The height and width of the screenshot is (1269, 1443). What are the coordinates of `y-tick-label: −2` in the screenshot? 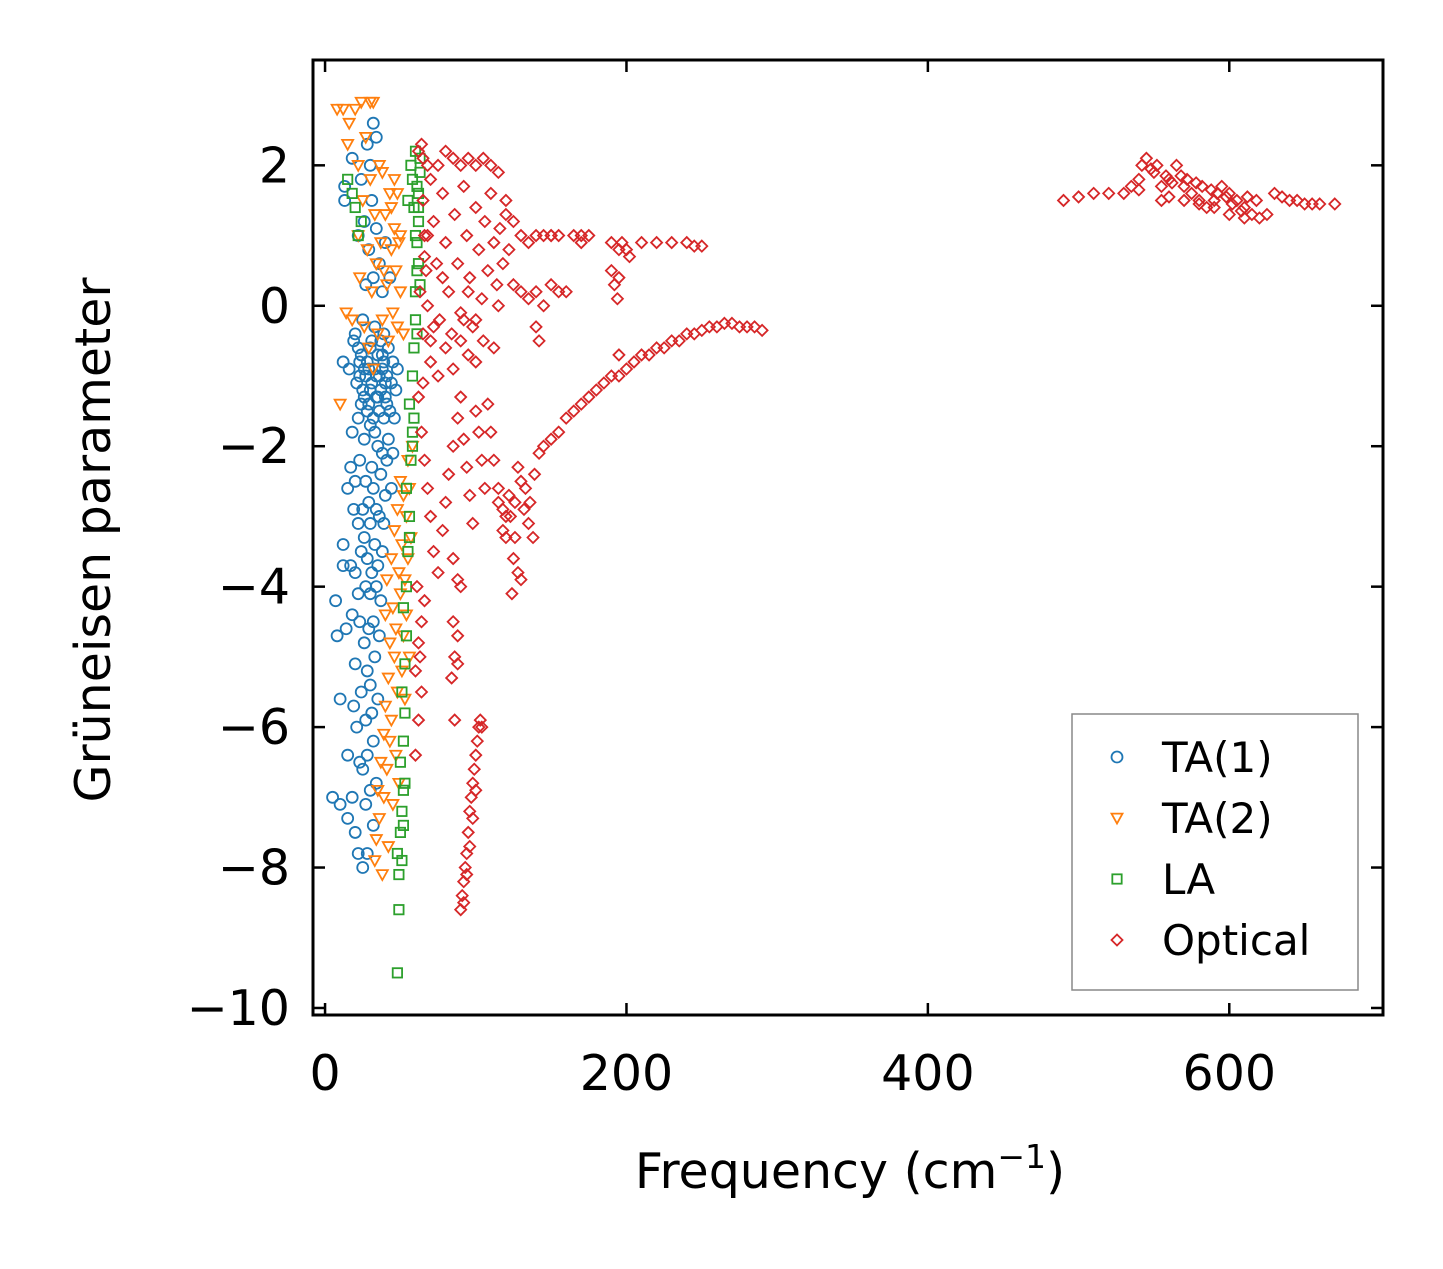 It's located at (254, 446).